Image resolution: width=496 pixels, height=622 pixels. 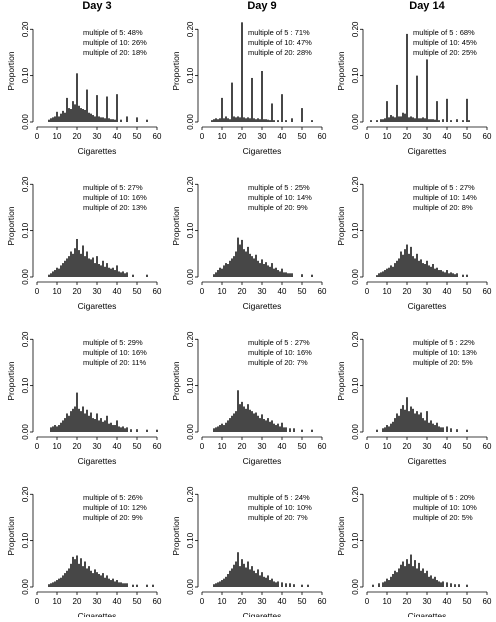 I want to click on panel-3-x-tick-label-1: 10, so click(x=387, y=136).